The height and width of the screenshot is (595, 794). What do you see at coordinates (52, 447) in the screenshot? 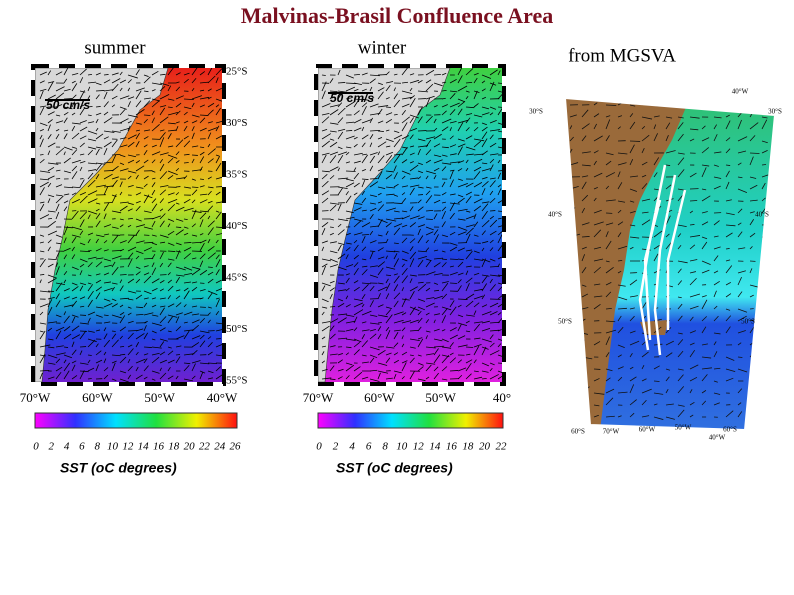
I see `colorbar-tick: 2` at bounding box center [52, 447].